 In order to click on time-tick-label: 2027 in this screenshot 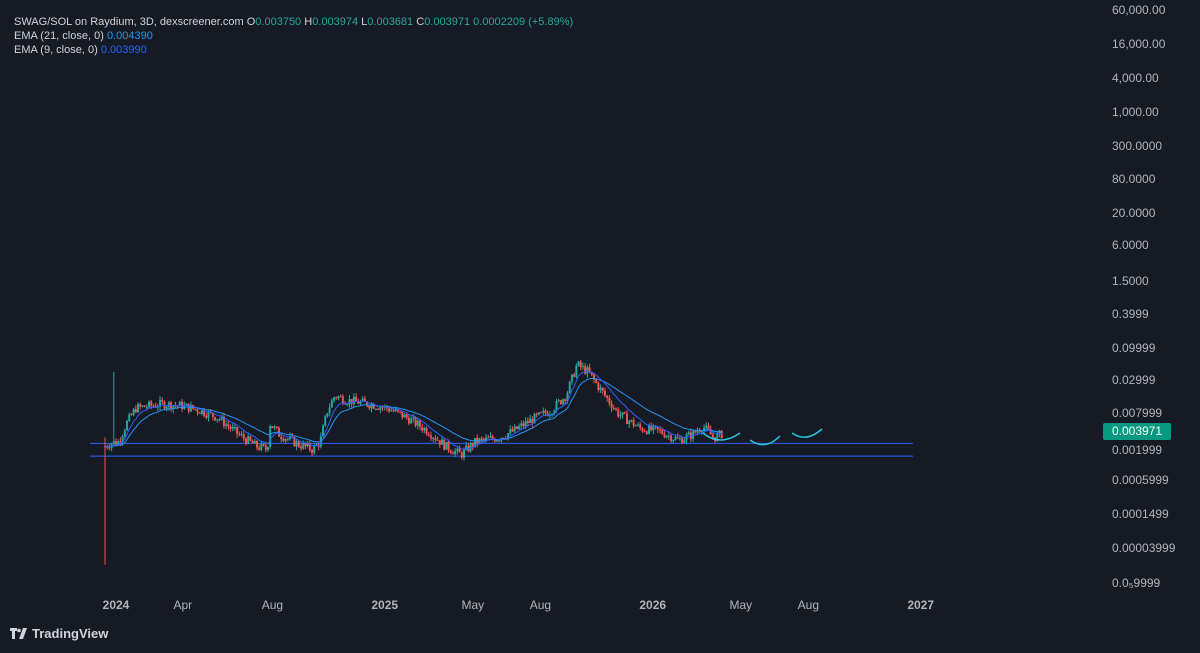, I will do `click(920, 605)`.